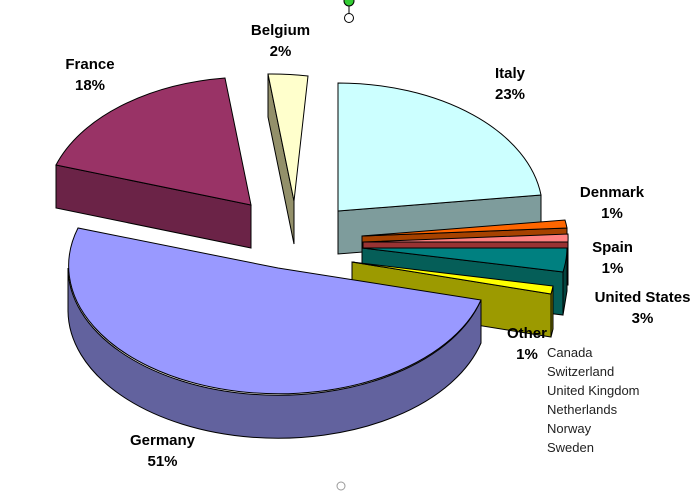 This screenshot has height=498, width=700. I want to click on label-belgium-pct: 2%, so click(280, 51).